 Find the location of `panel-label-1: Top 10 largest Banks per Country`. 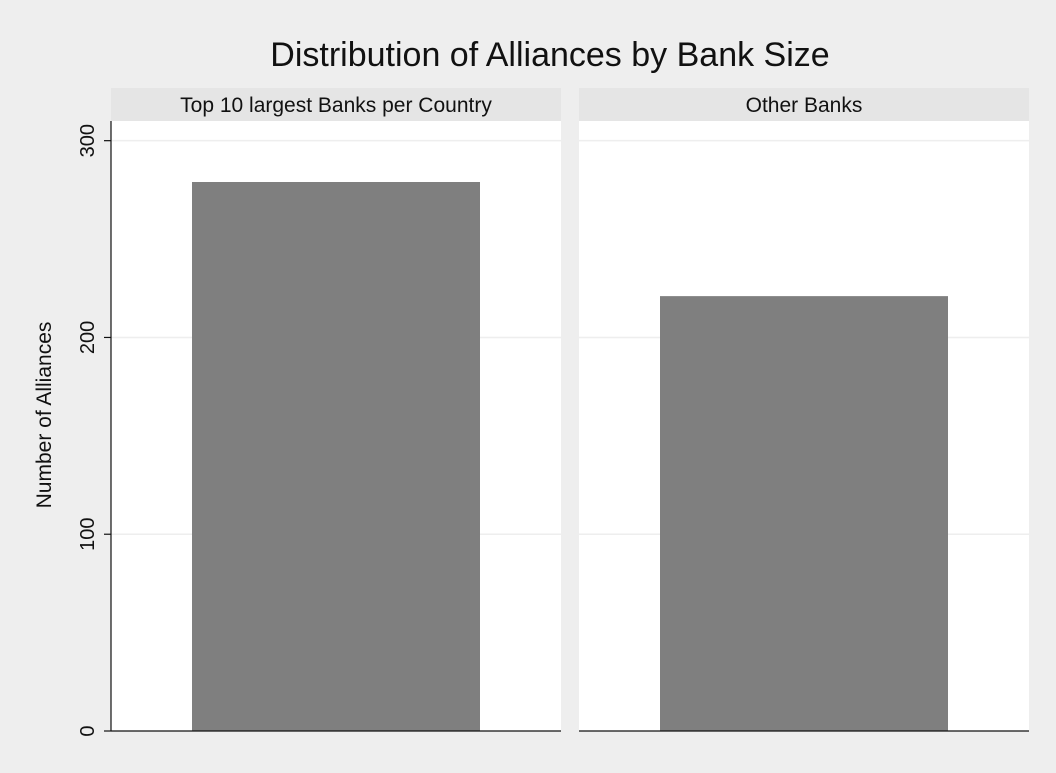

panel-label-1: Top 10 largest Banks per Country is located at coordinates (336, 105).